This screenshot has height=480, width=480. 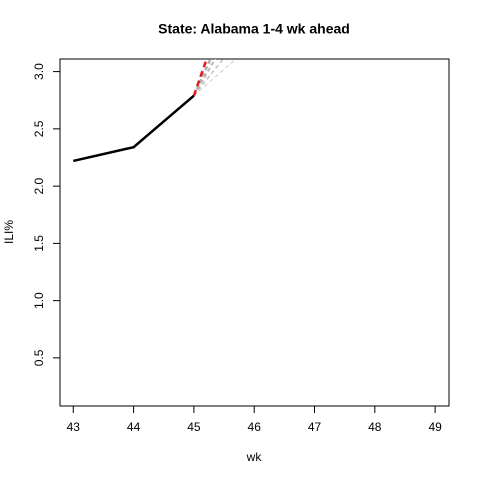 I want to click on x-tick-label: 46, so click(x=255, y=427).